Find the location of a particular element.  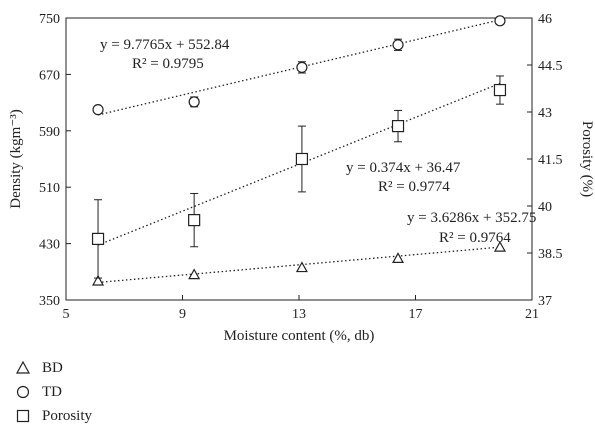

y-right-tick-label: 37 is located at coordinates (545, 301).